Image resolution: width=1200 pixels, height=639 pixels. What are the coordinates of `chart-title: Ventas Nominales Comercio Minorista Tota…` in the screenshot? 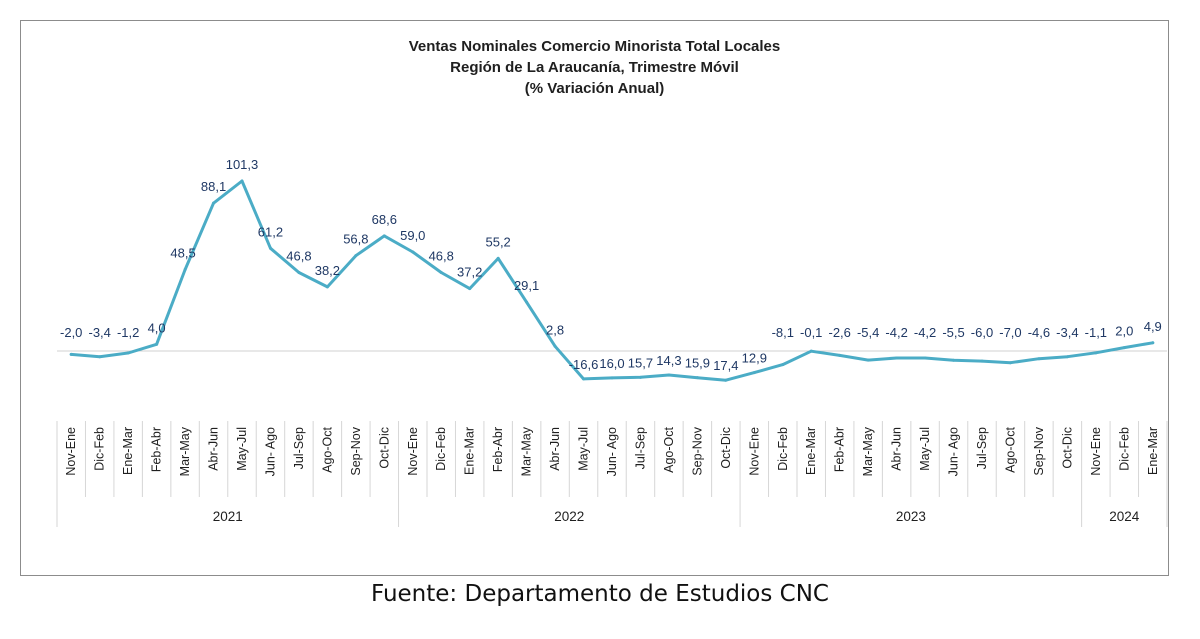 It's located at (594, 67).